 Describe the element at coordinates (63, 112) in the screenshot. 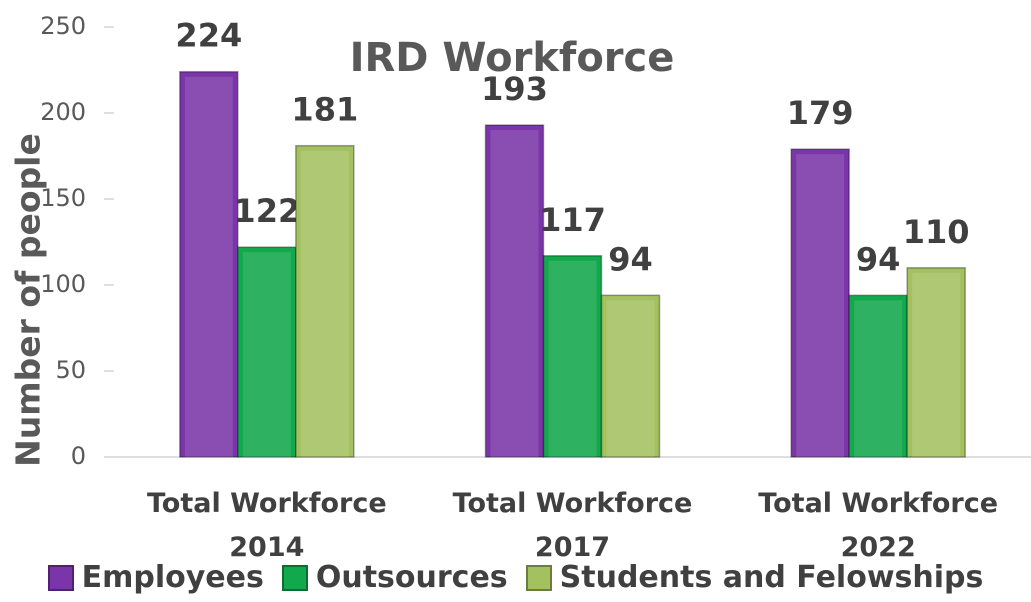

I see `y-tick-label: 200` at that location.